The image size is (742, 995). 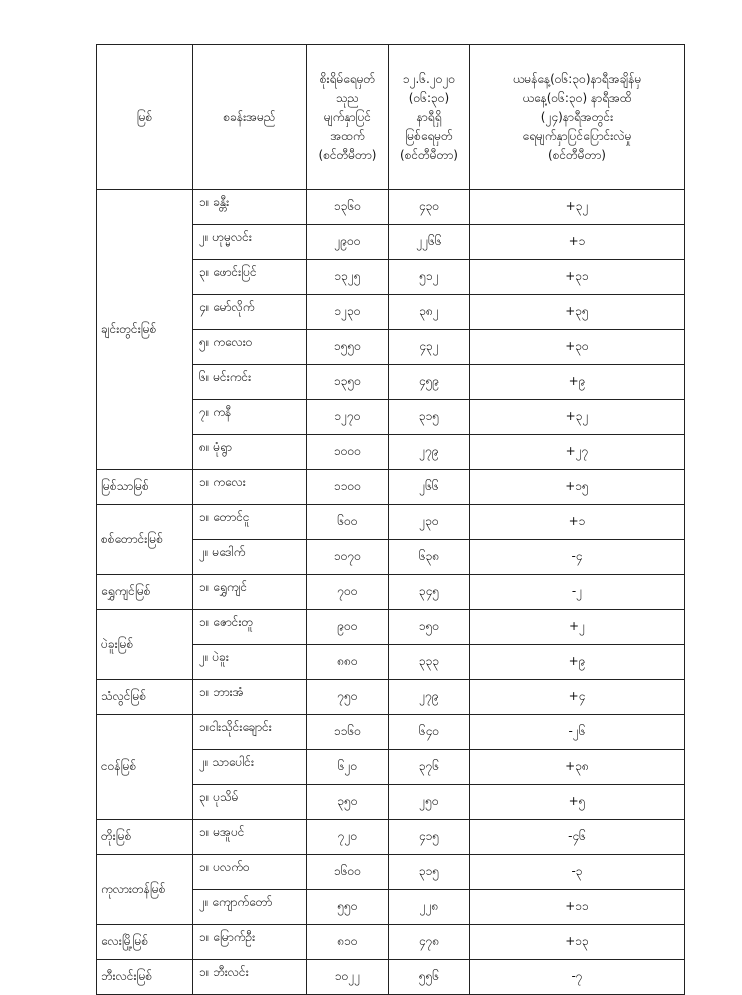 I want to click on header-line: မြစ်ရေမှတ်, so click(x=429, y=135).